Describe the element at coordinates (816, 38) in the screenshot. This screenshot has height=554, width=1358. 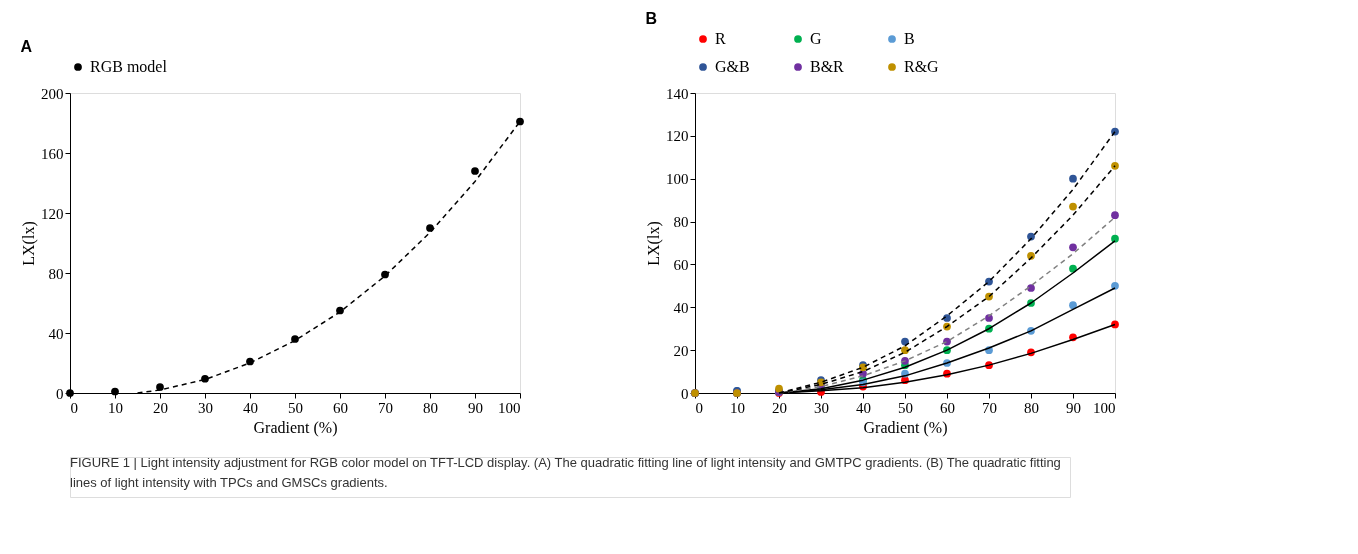
I see `legend-label: G` at that location.